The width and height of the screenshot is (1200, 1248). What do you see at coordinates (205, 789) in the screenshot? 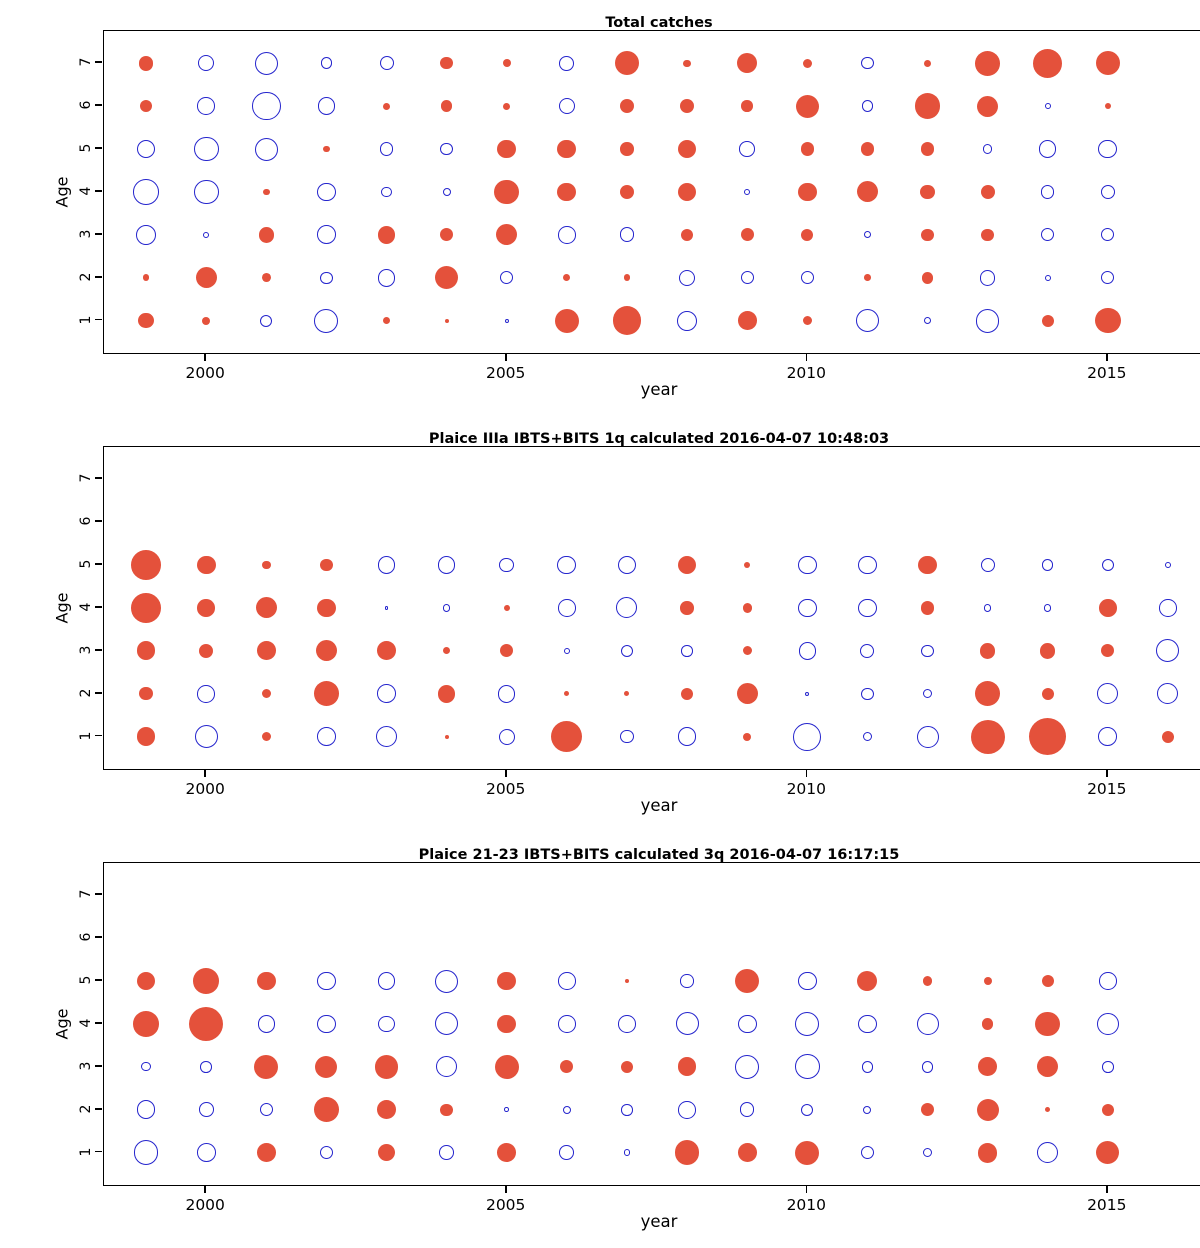
I see `x-tick-label: 2000` at bounding box center [205, 789].